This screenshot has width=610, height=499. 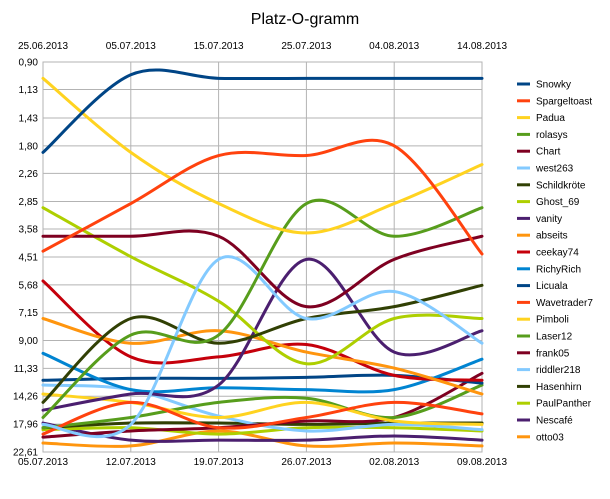 I want to click on x-tick-label-top: 15.07.2013, so click(x=219, y=46).